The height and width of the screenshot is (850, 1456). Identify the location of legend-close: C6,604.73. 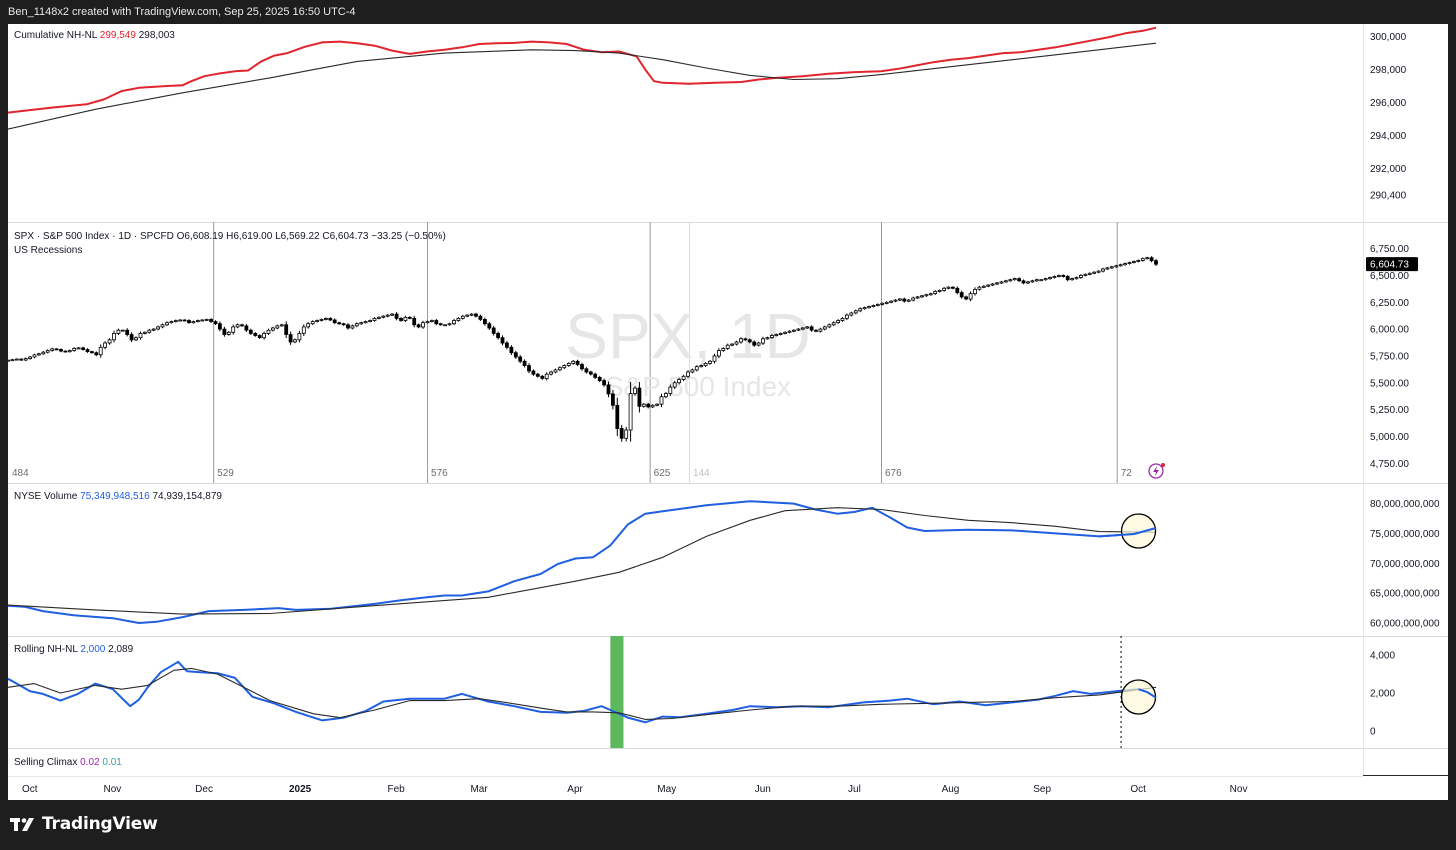
(346, 236).